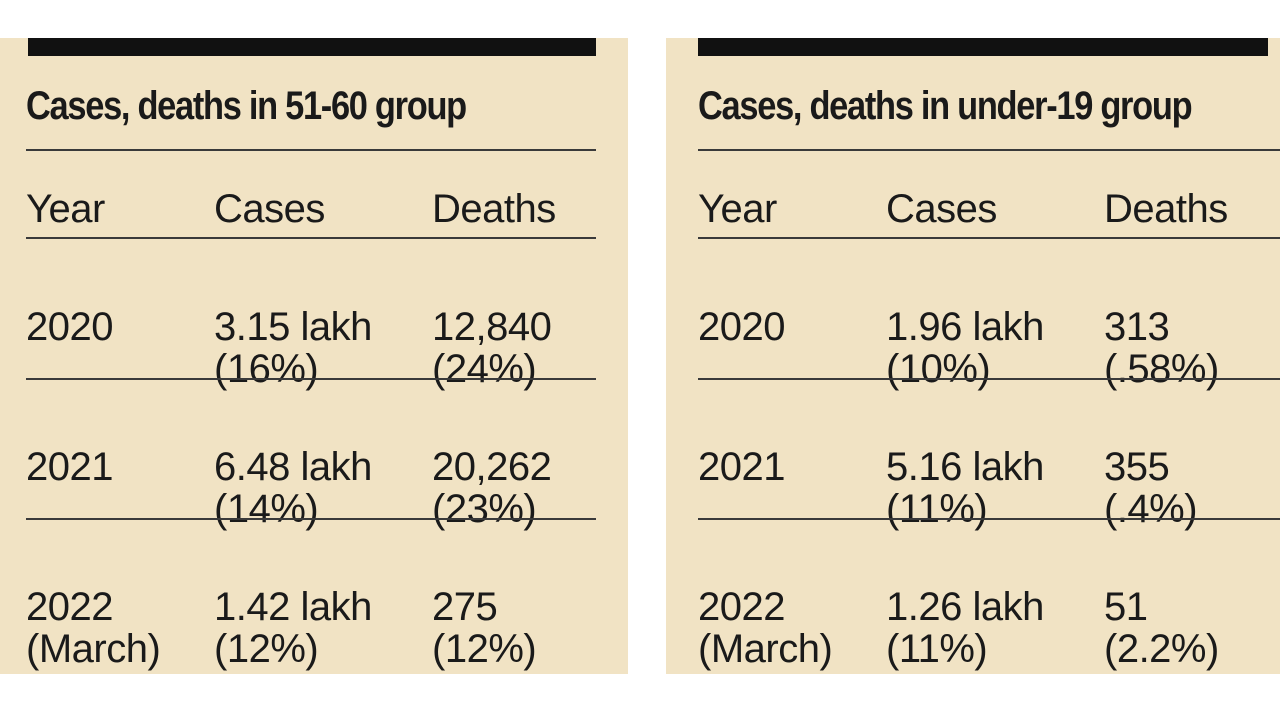 The width and height of the screenshot is (1280, 720). I want to click on cell-deaths: 20,262 (23%), so click(492, 488).